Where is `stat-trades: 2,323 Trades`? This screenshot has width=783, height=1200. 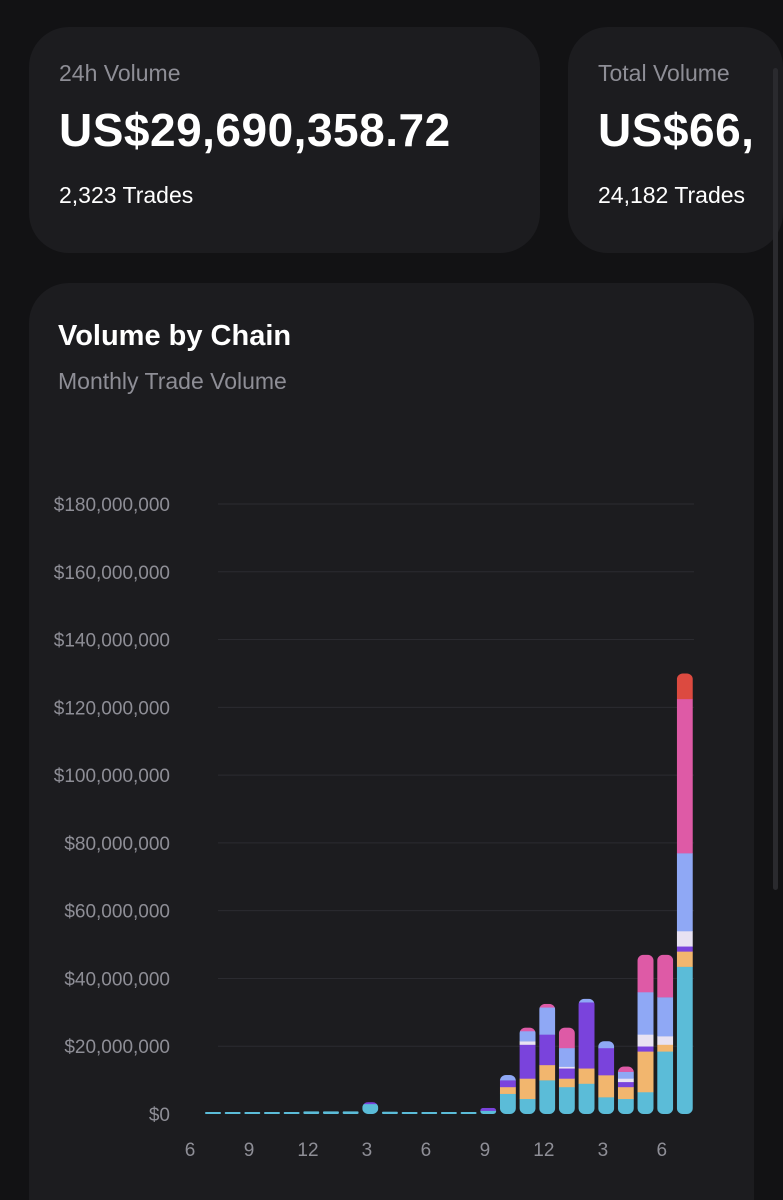
stat-trades: 2,323 Trades is located at coordinates (126, 195).